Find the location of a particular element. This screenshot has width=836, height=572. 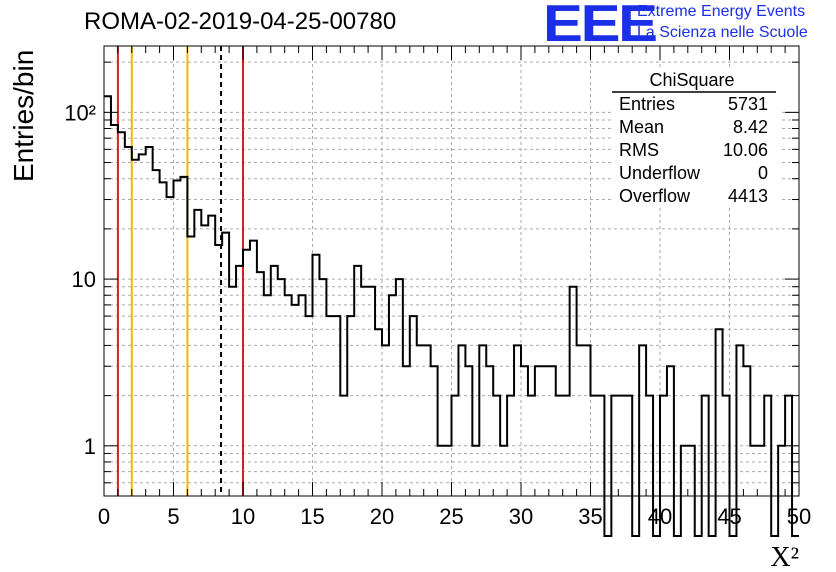

stats-row-label: Underflow is located at coordinates (660, 173).